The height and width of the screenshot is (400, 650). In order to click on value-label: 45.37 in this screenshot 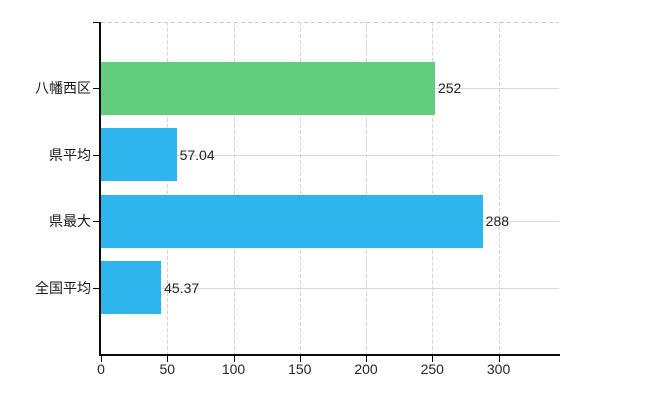, I will do `click(182, 287)`.